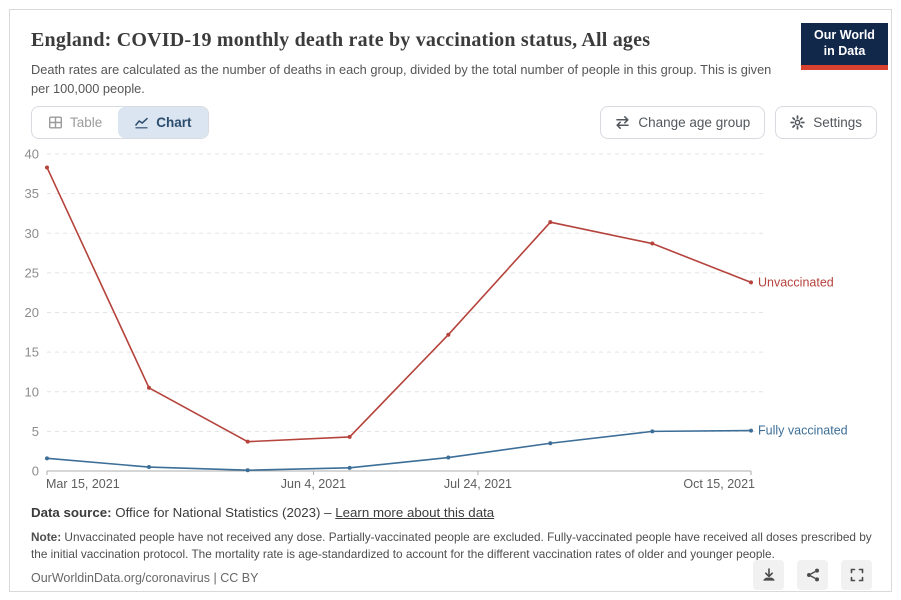 Image resolution: width=901 pixels, height=600 pixels. Describe the element at coordinates (32, 312) in the screenshot. I see `y-tick-label: 20` at that location.